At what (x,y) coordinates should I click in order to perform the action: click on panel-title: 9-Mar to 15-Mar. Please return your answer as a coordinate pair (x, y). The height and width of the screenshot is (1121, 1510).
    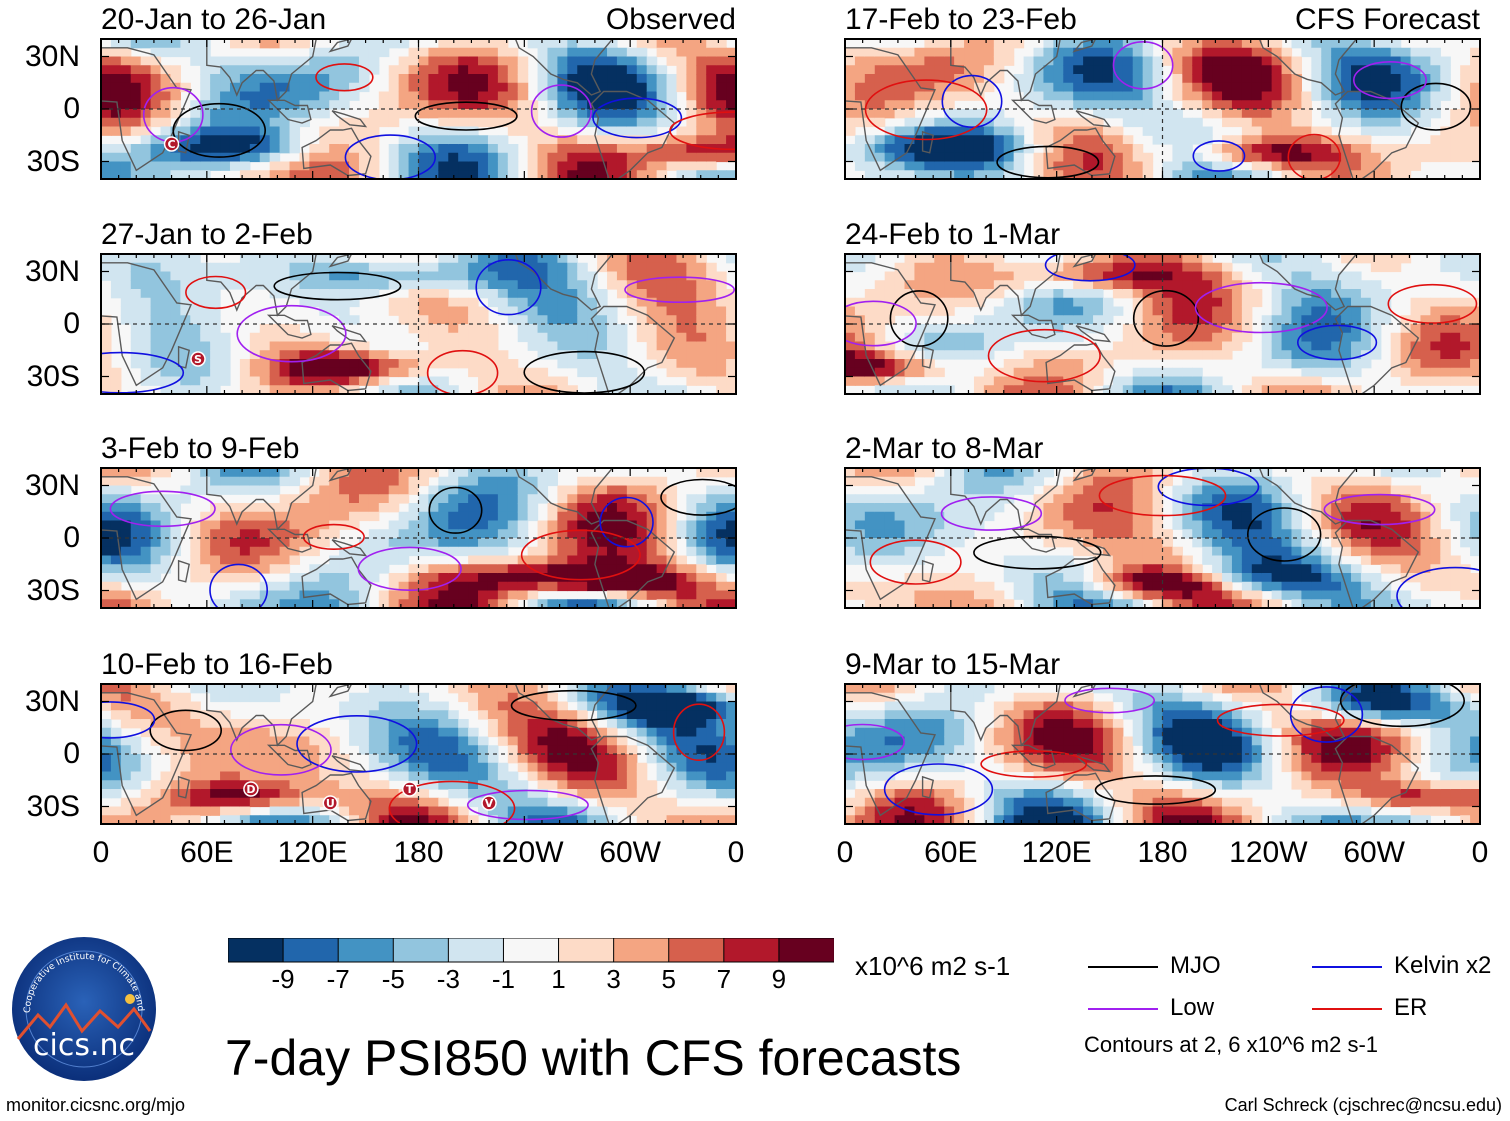
    Looking at the image, I should click on (953, 664).